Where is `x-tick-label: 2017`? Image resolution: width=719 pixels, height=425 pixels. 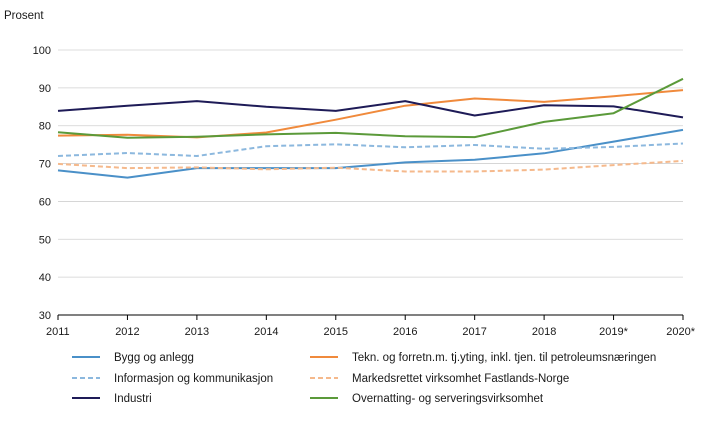 x-tick-label: 2017 is located at coordinates (474, 332).